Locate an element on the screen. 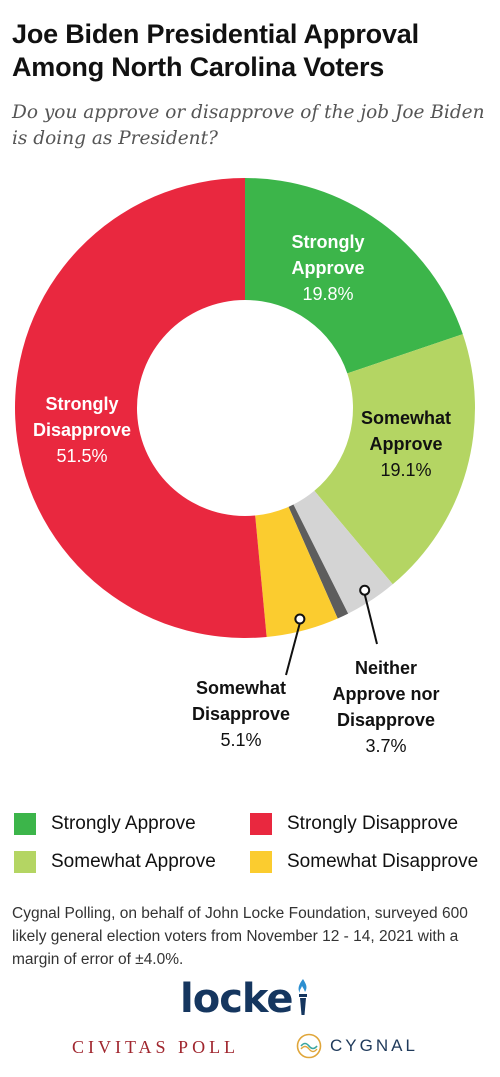 This screenshot has width=500, height=1077. donut-slice-strongly-approve is located at coordinates (354, 276).